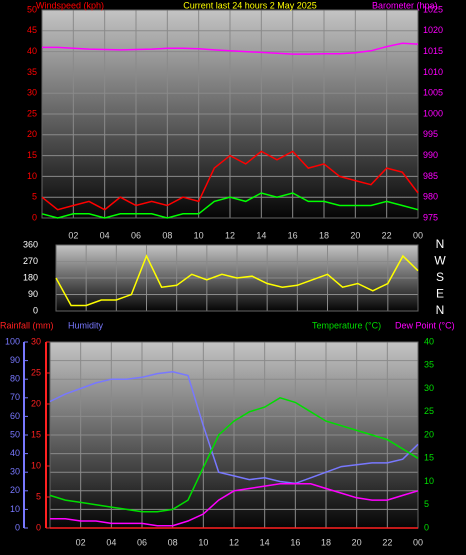 This screenshot has height=555, width=466. Describe the element at coordinates (429, 341) in the screenshot. I see `y2-tick-label: 40` at that location.